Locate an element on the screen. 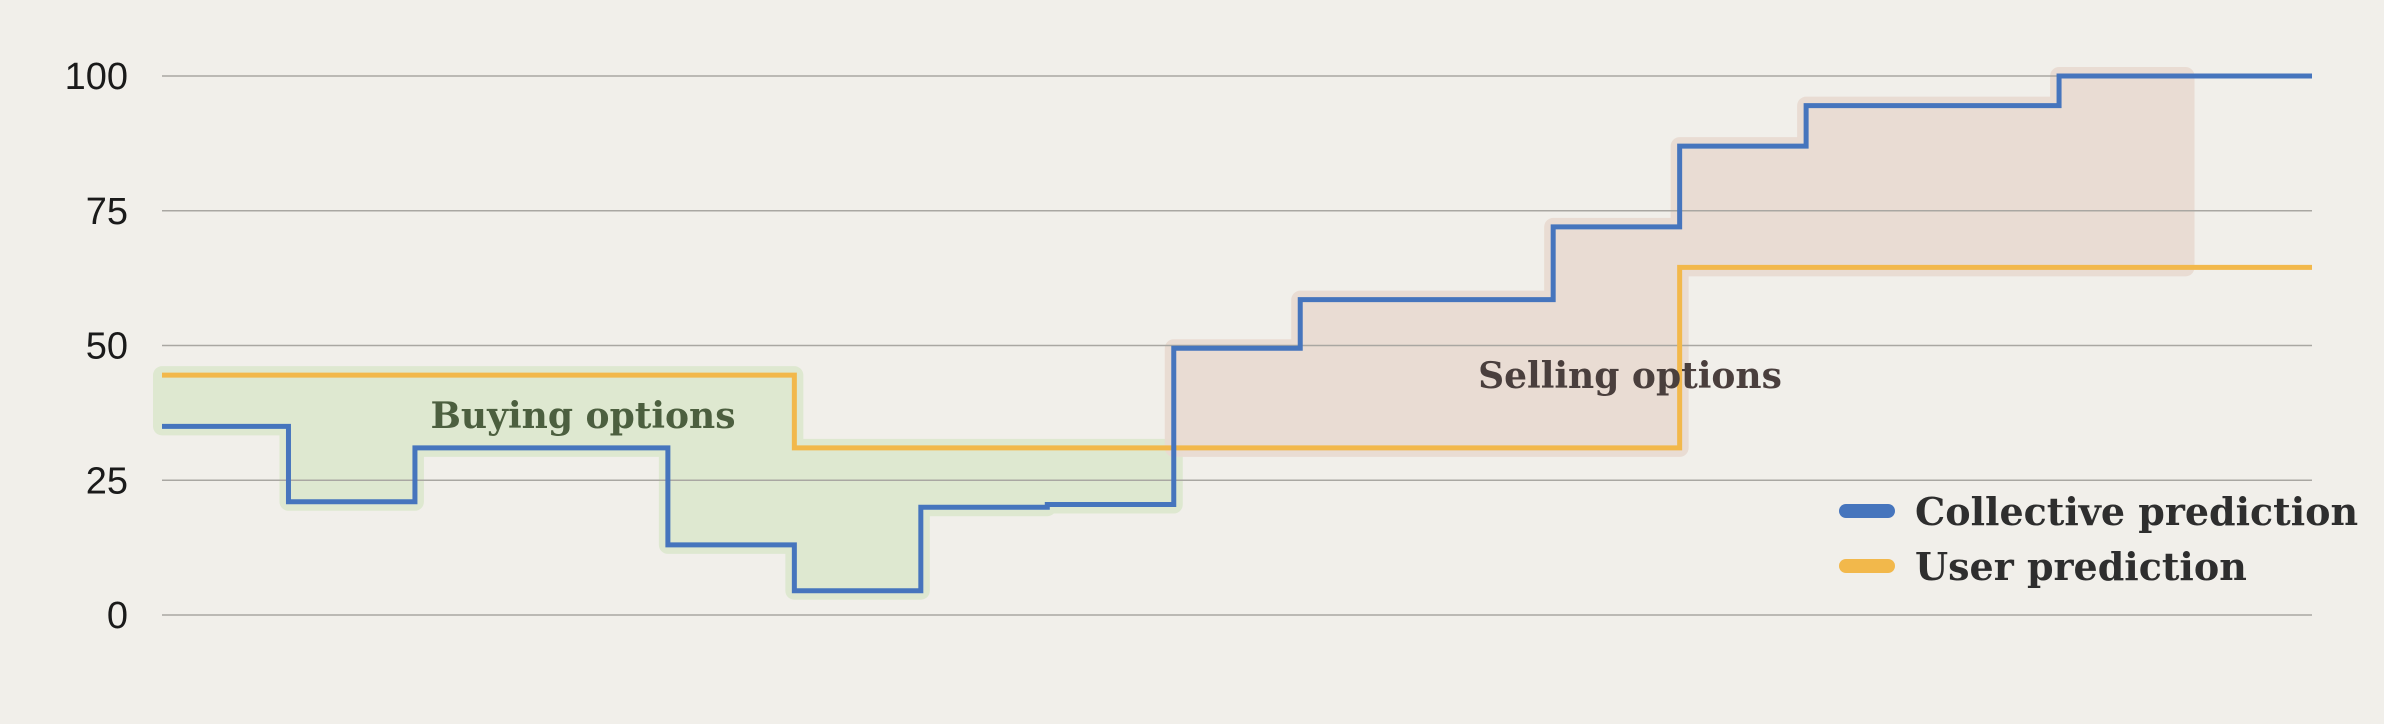  y-tick-label-0: 0 is located at coordinates (117, 616).